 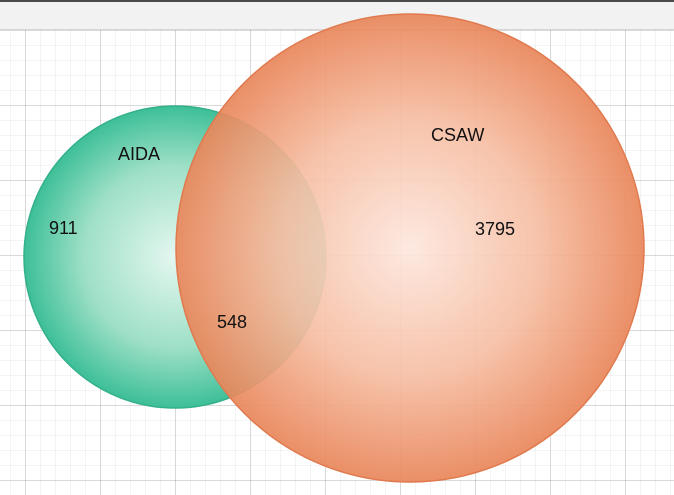 What do you see at coordinates (232, 322) in the screenshot?
I see `intersection-count: 548` at bounding box center [232, 322].